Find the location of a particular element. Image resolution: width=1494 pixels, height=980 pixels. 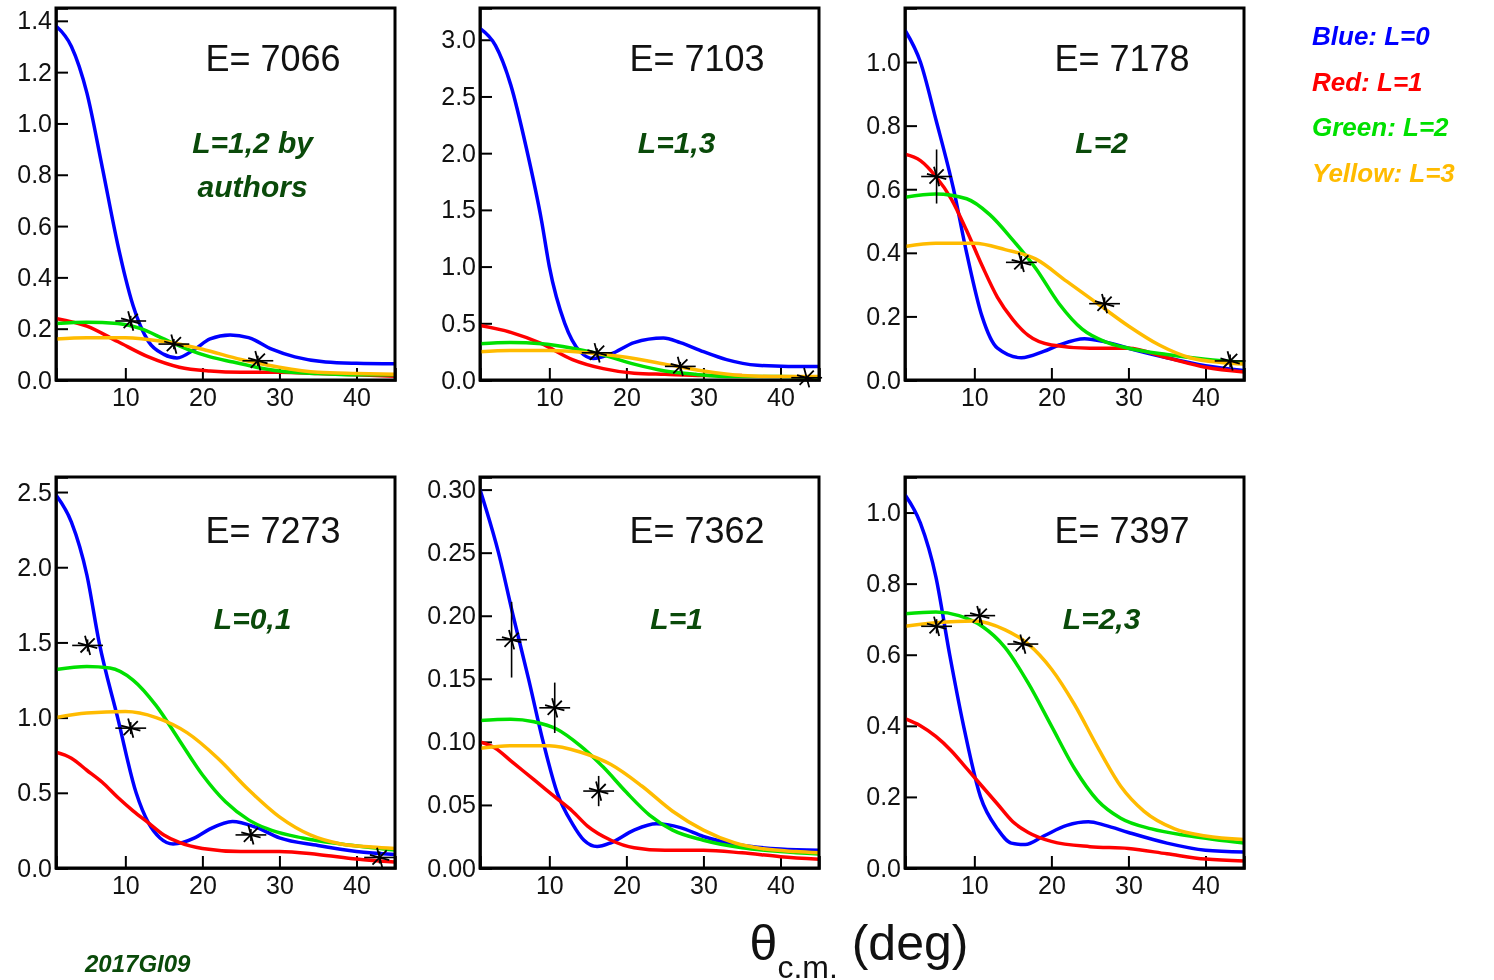

text: E= 7273 is located at coordinates (273, 531).